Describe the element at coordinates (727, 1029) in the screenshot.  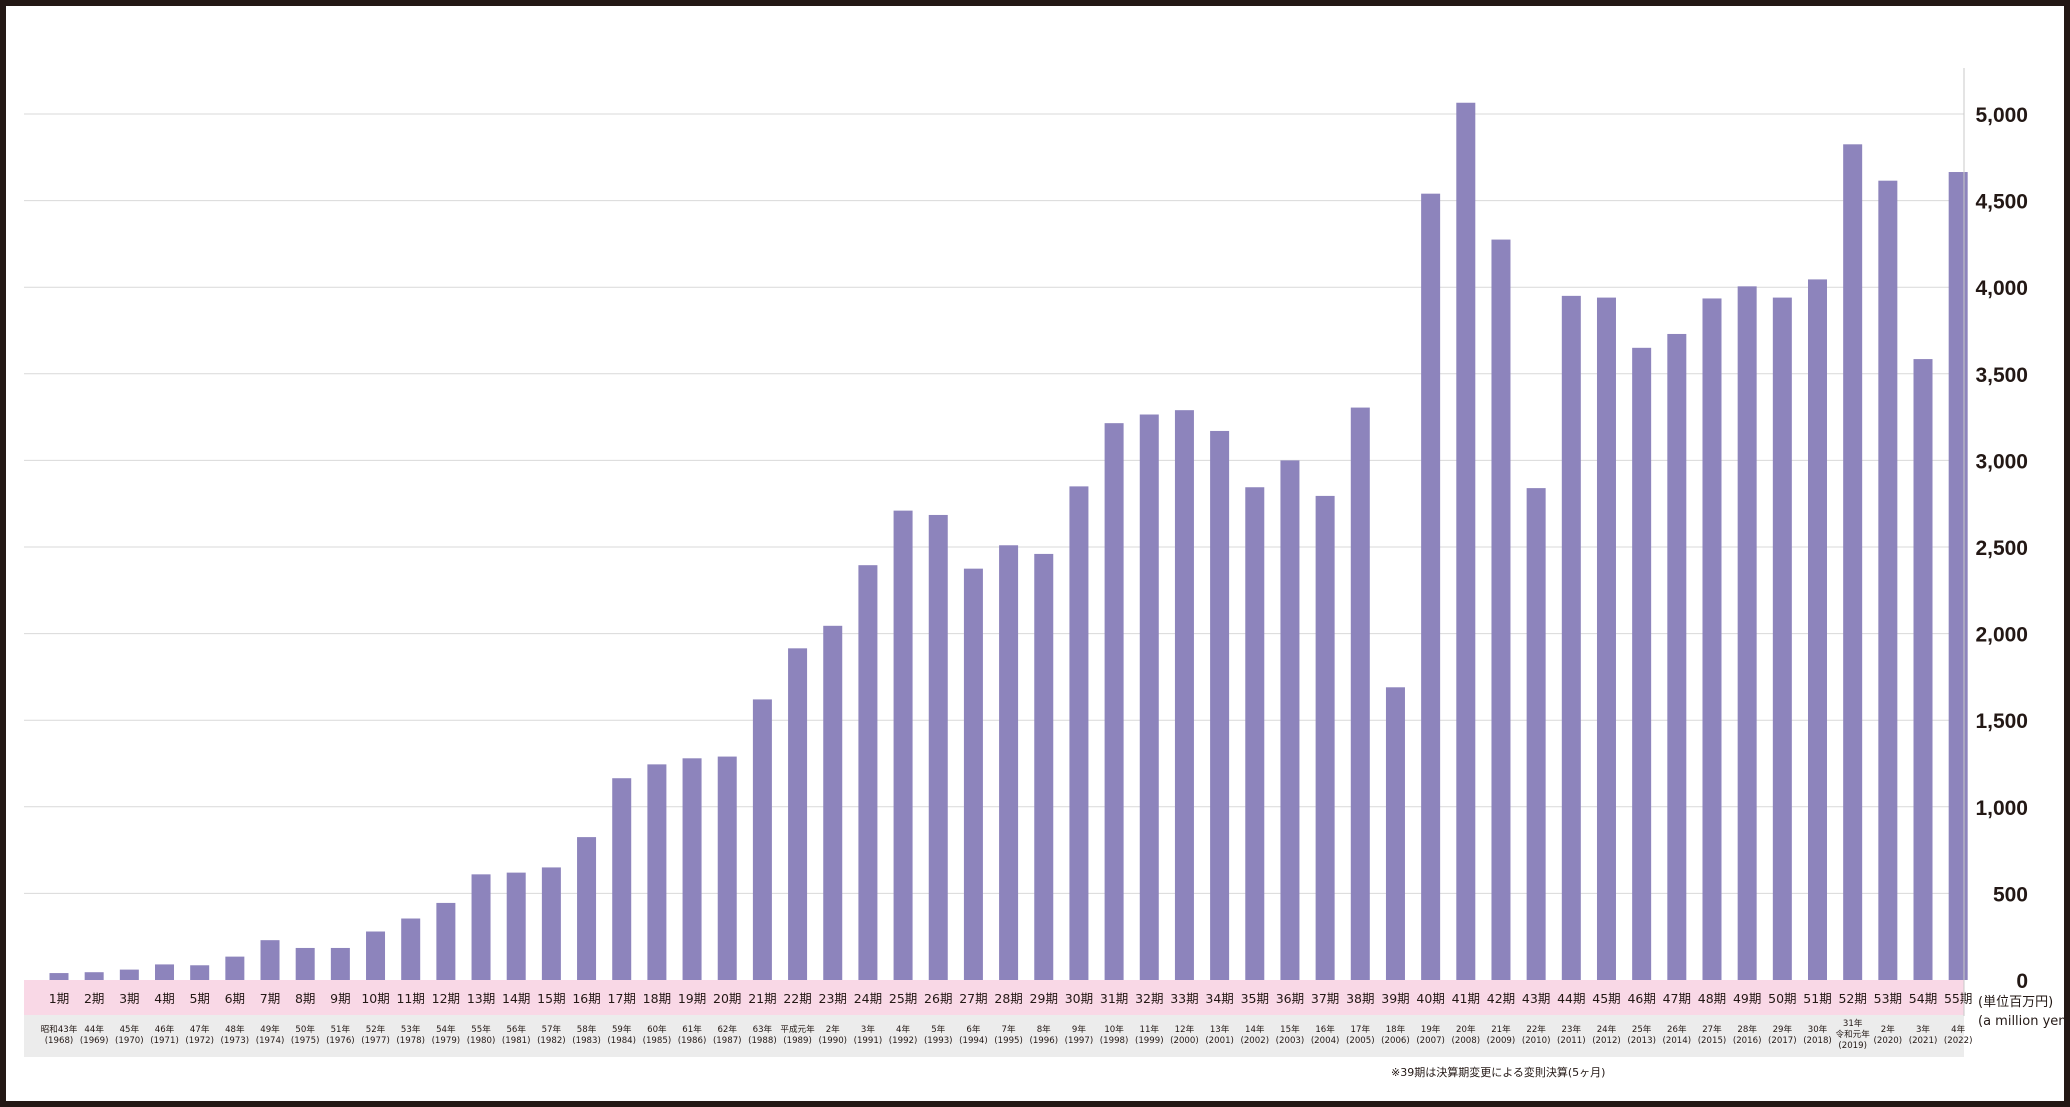
I see `year-label: 62年` at that location.